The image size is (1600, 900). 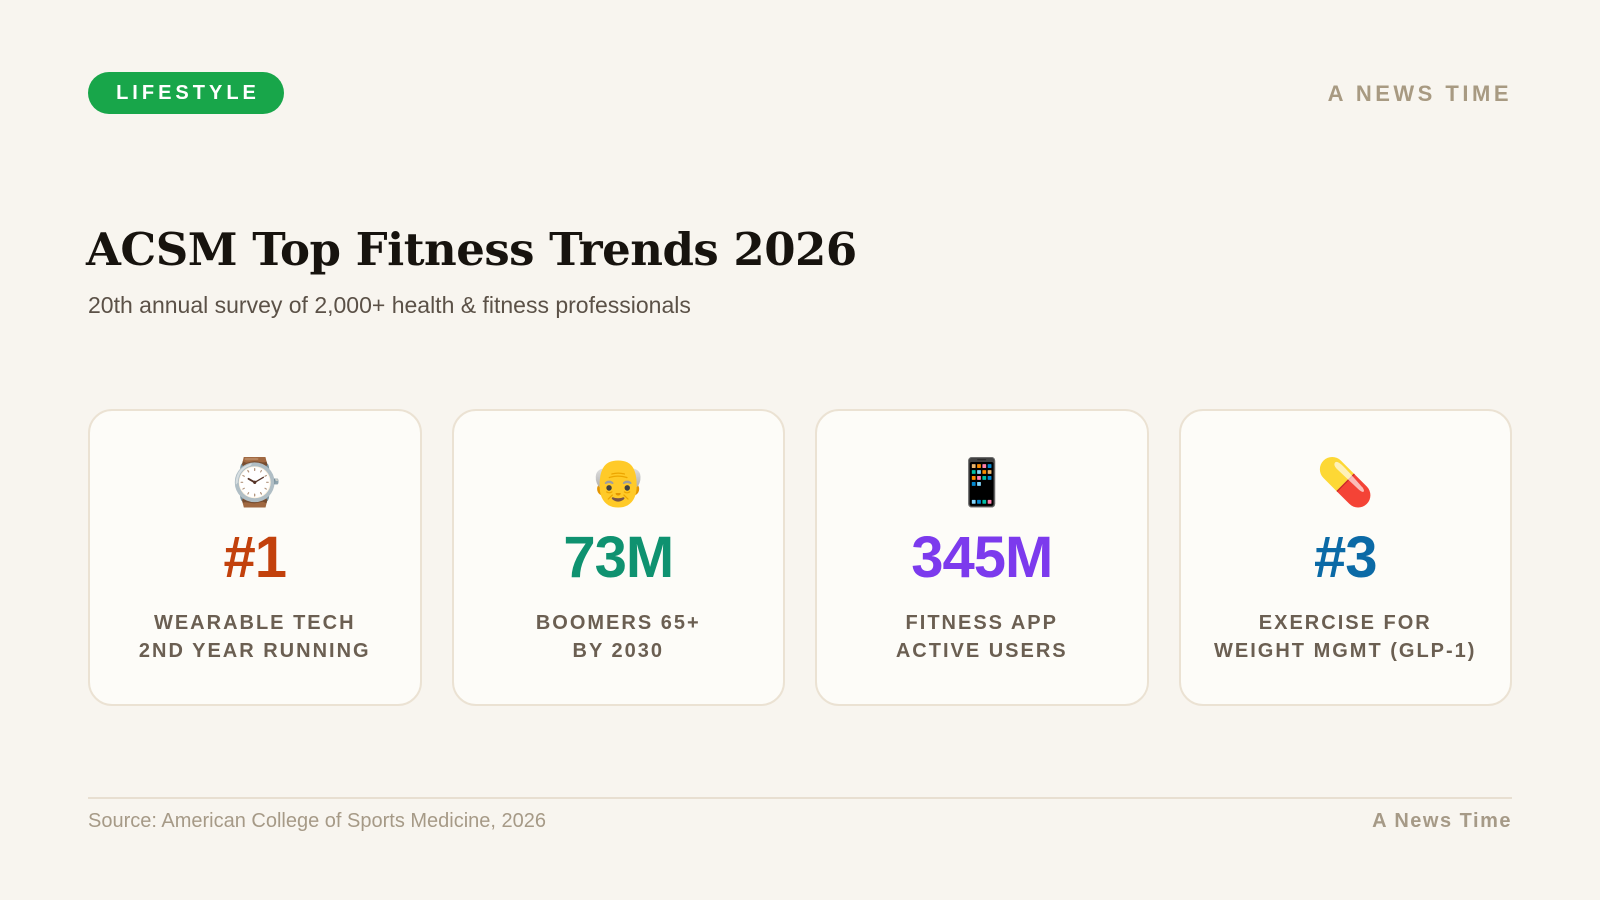 I want to click on pill-icon: 💊, so click(x=1345, y=482).